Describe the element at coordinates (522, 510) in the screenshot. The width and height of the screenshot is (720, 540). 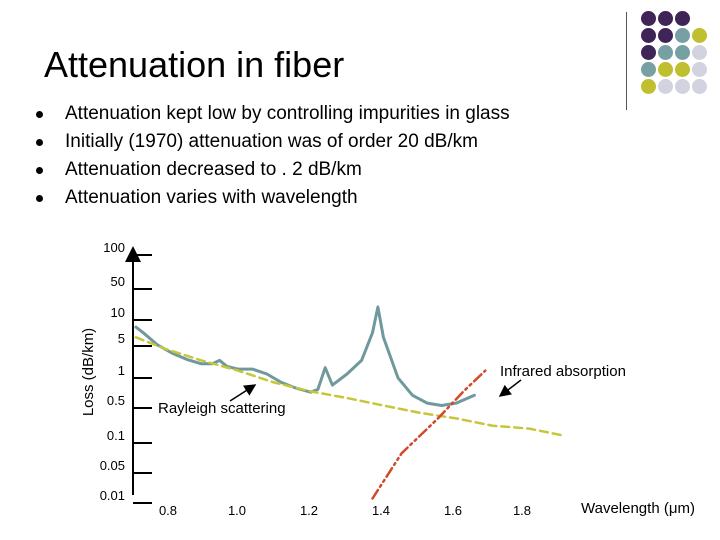
I see `x-tick-label: 1.8` at that location.